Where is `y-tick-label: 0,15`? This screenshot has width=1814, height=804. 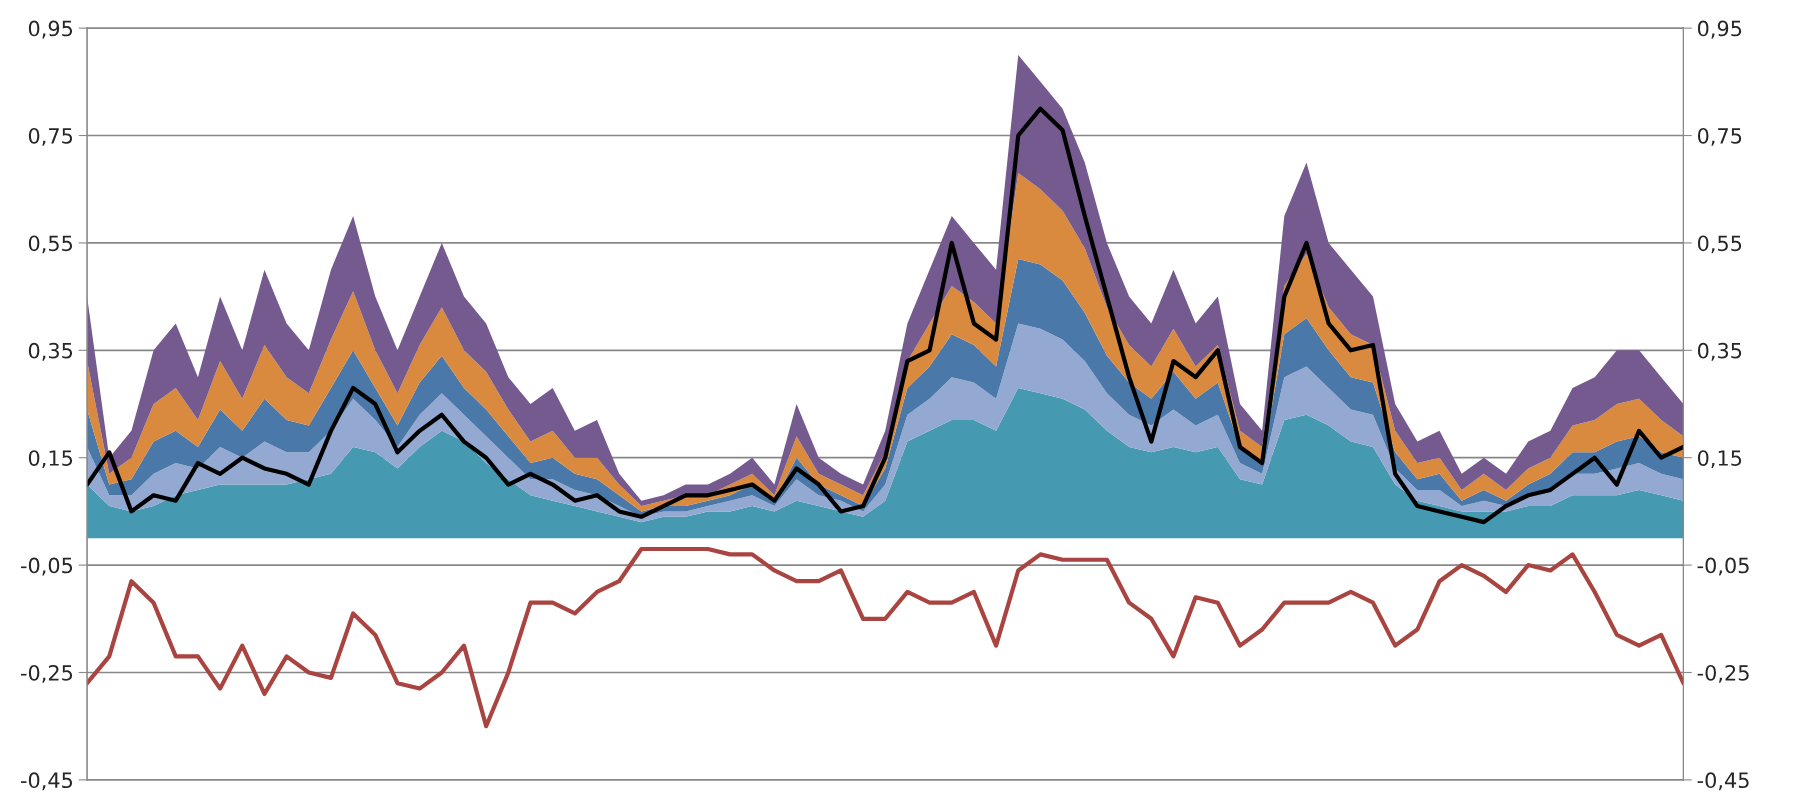 y-tick-label: 0,15 is located at coordinates (50, 459).